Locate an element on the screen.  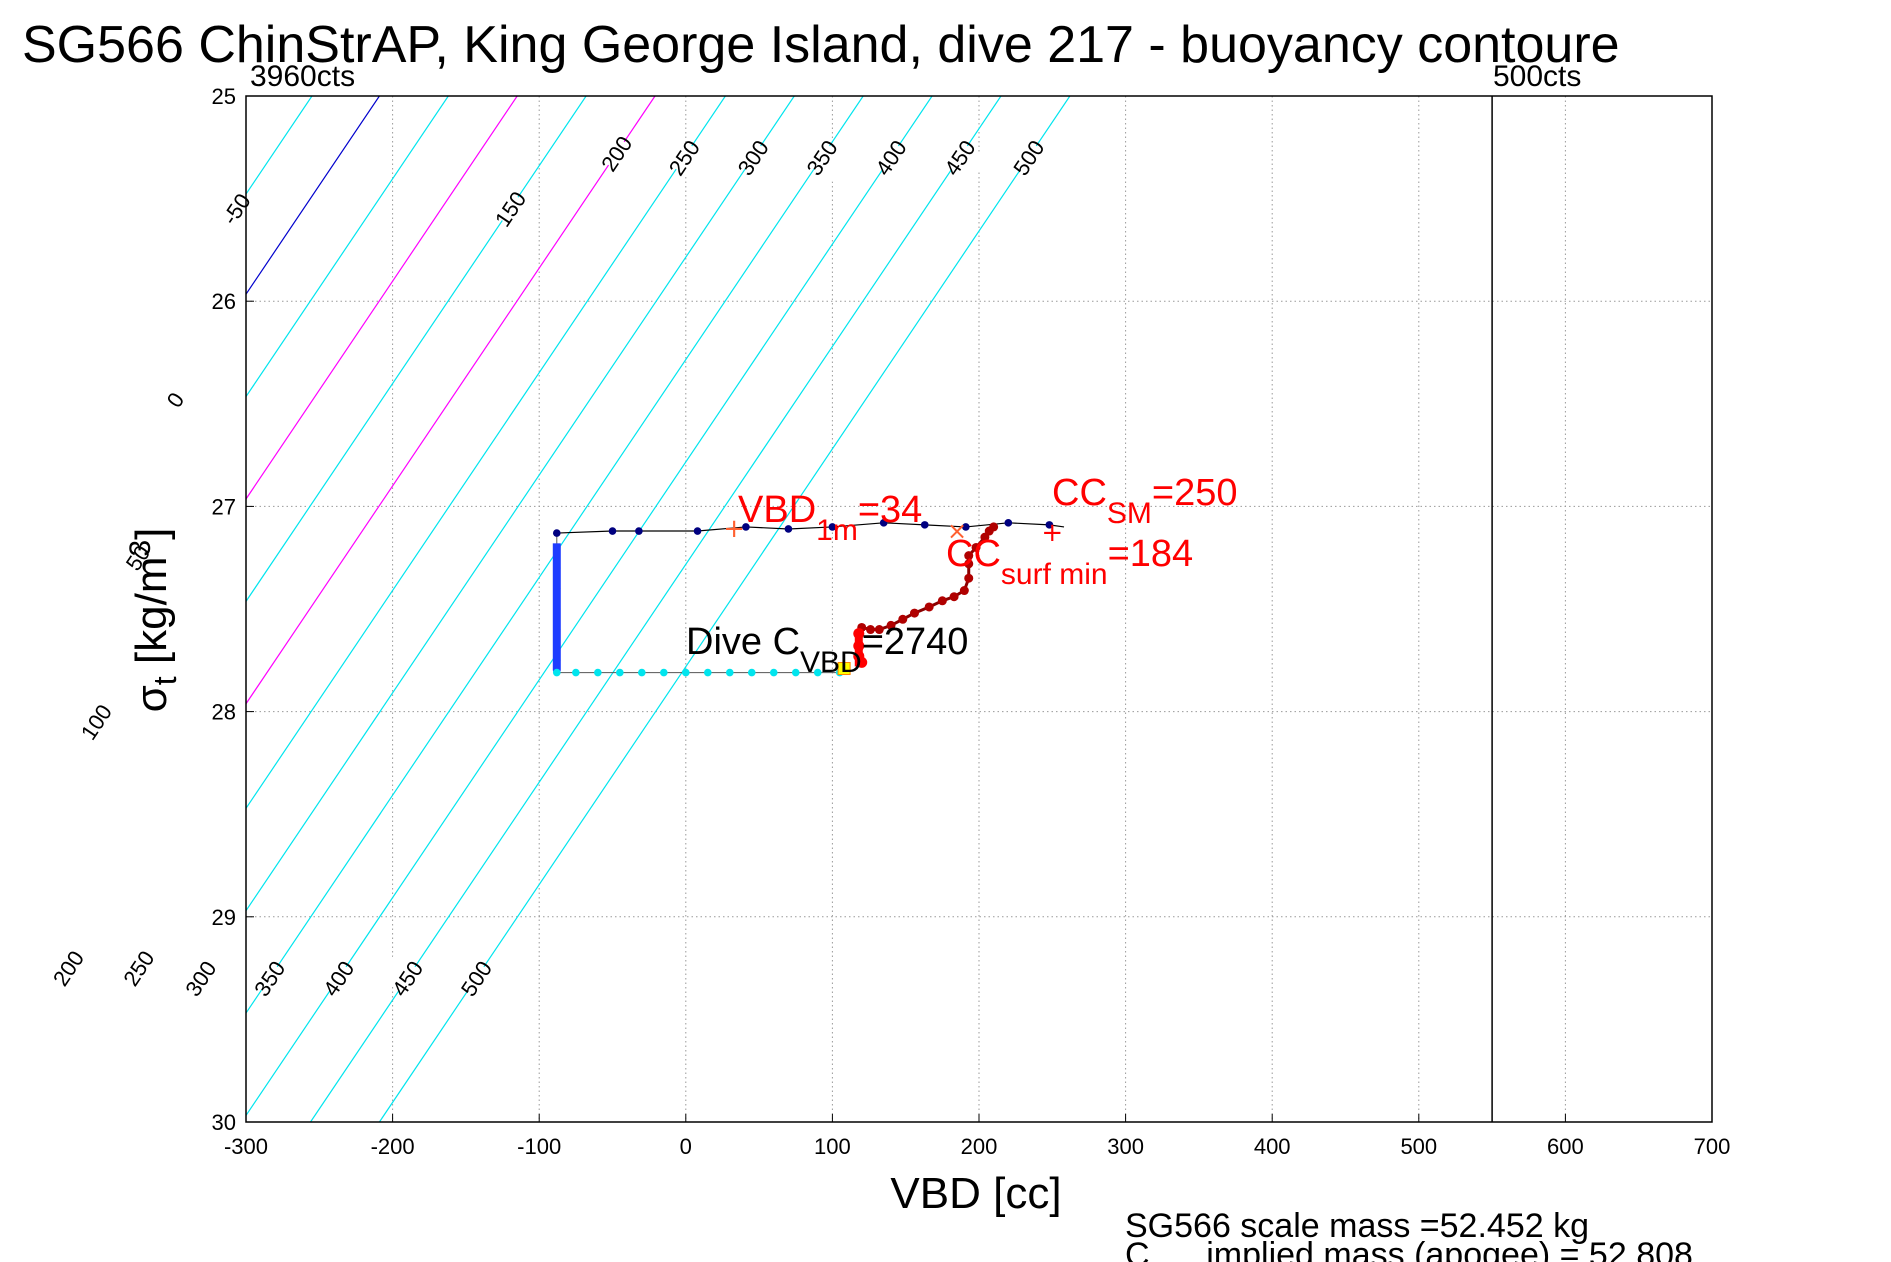
x-tick-label: 700 is located at coordinates (1712, 1146).